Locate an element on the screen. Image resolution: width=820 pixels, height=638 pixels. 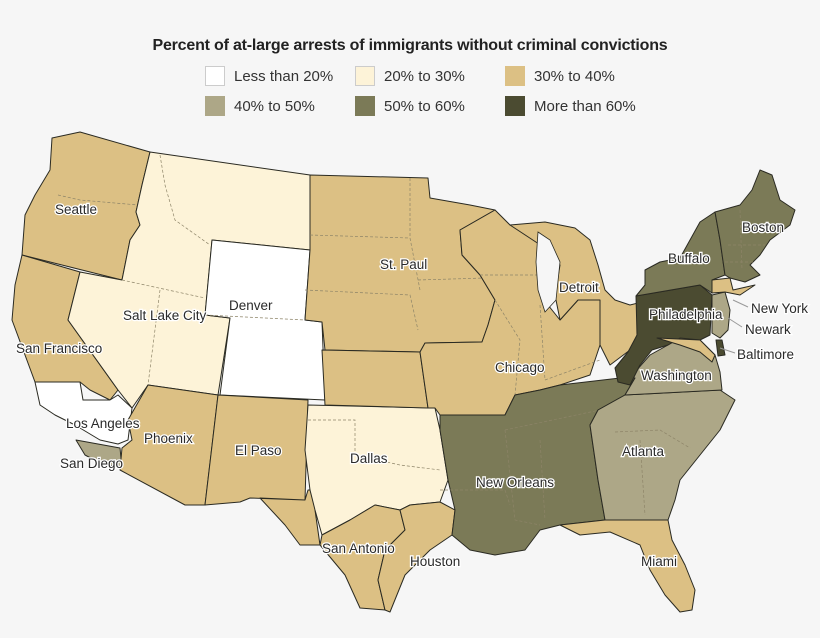
label-los-angeles: Los Angeles is located at coordinates (103, 423).